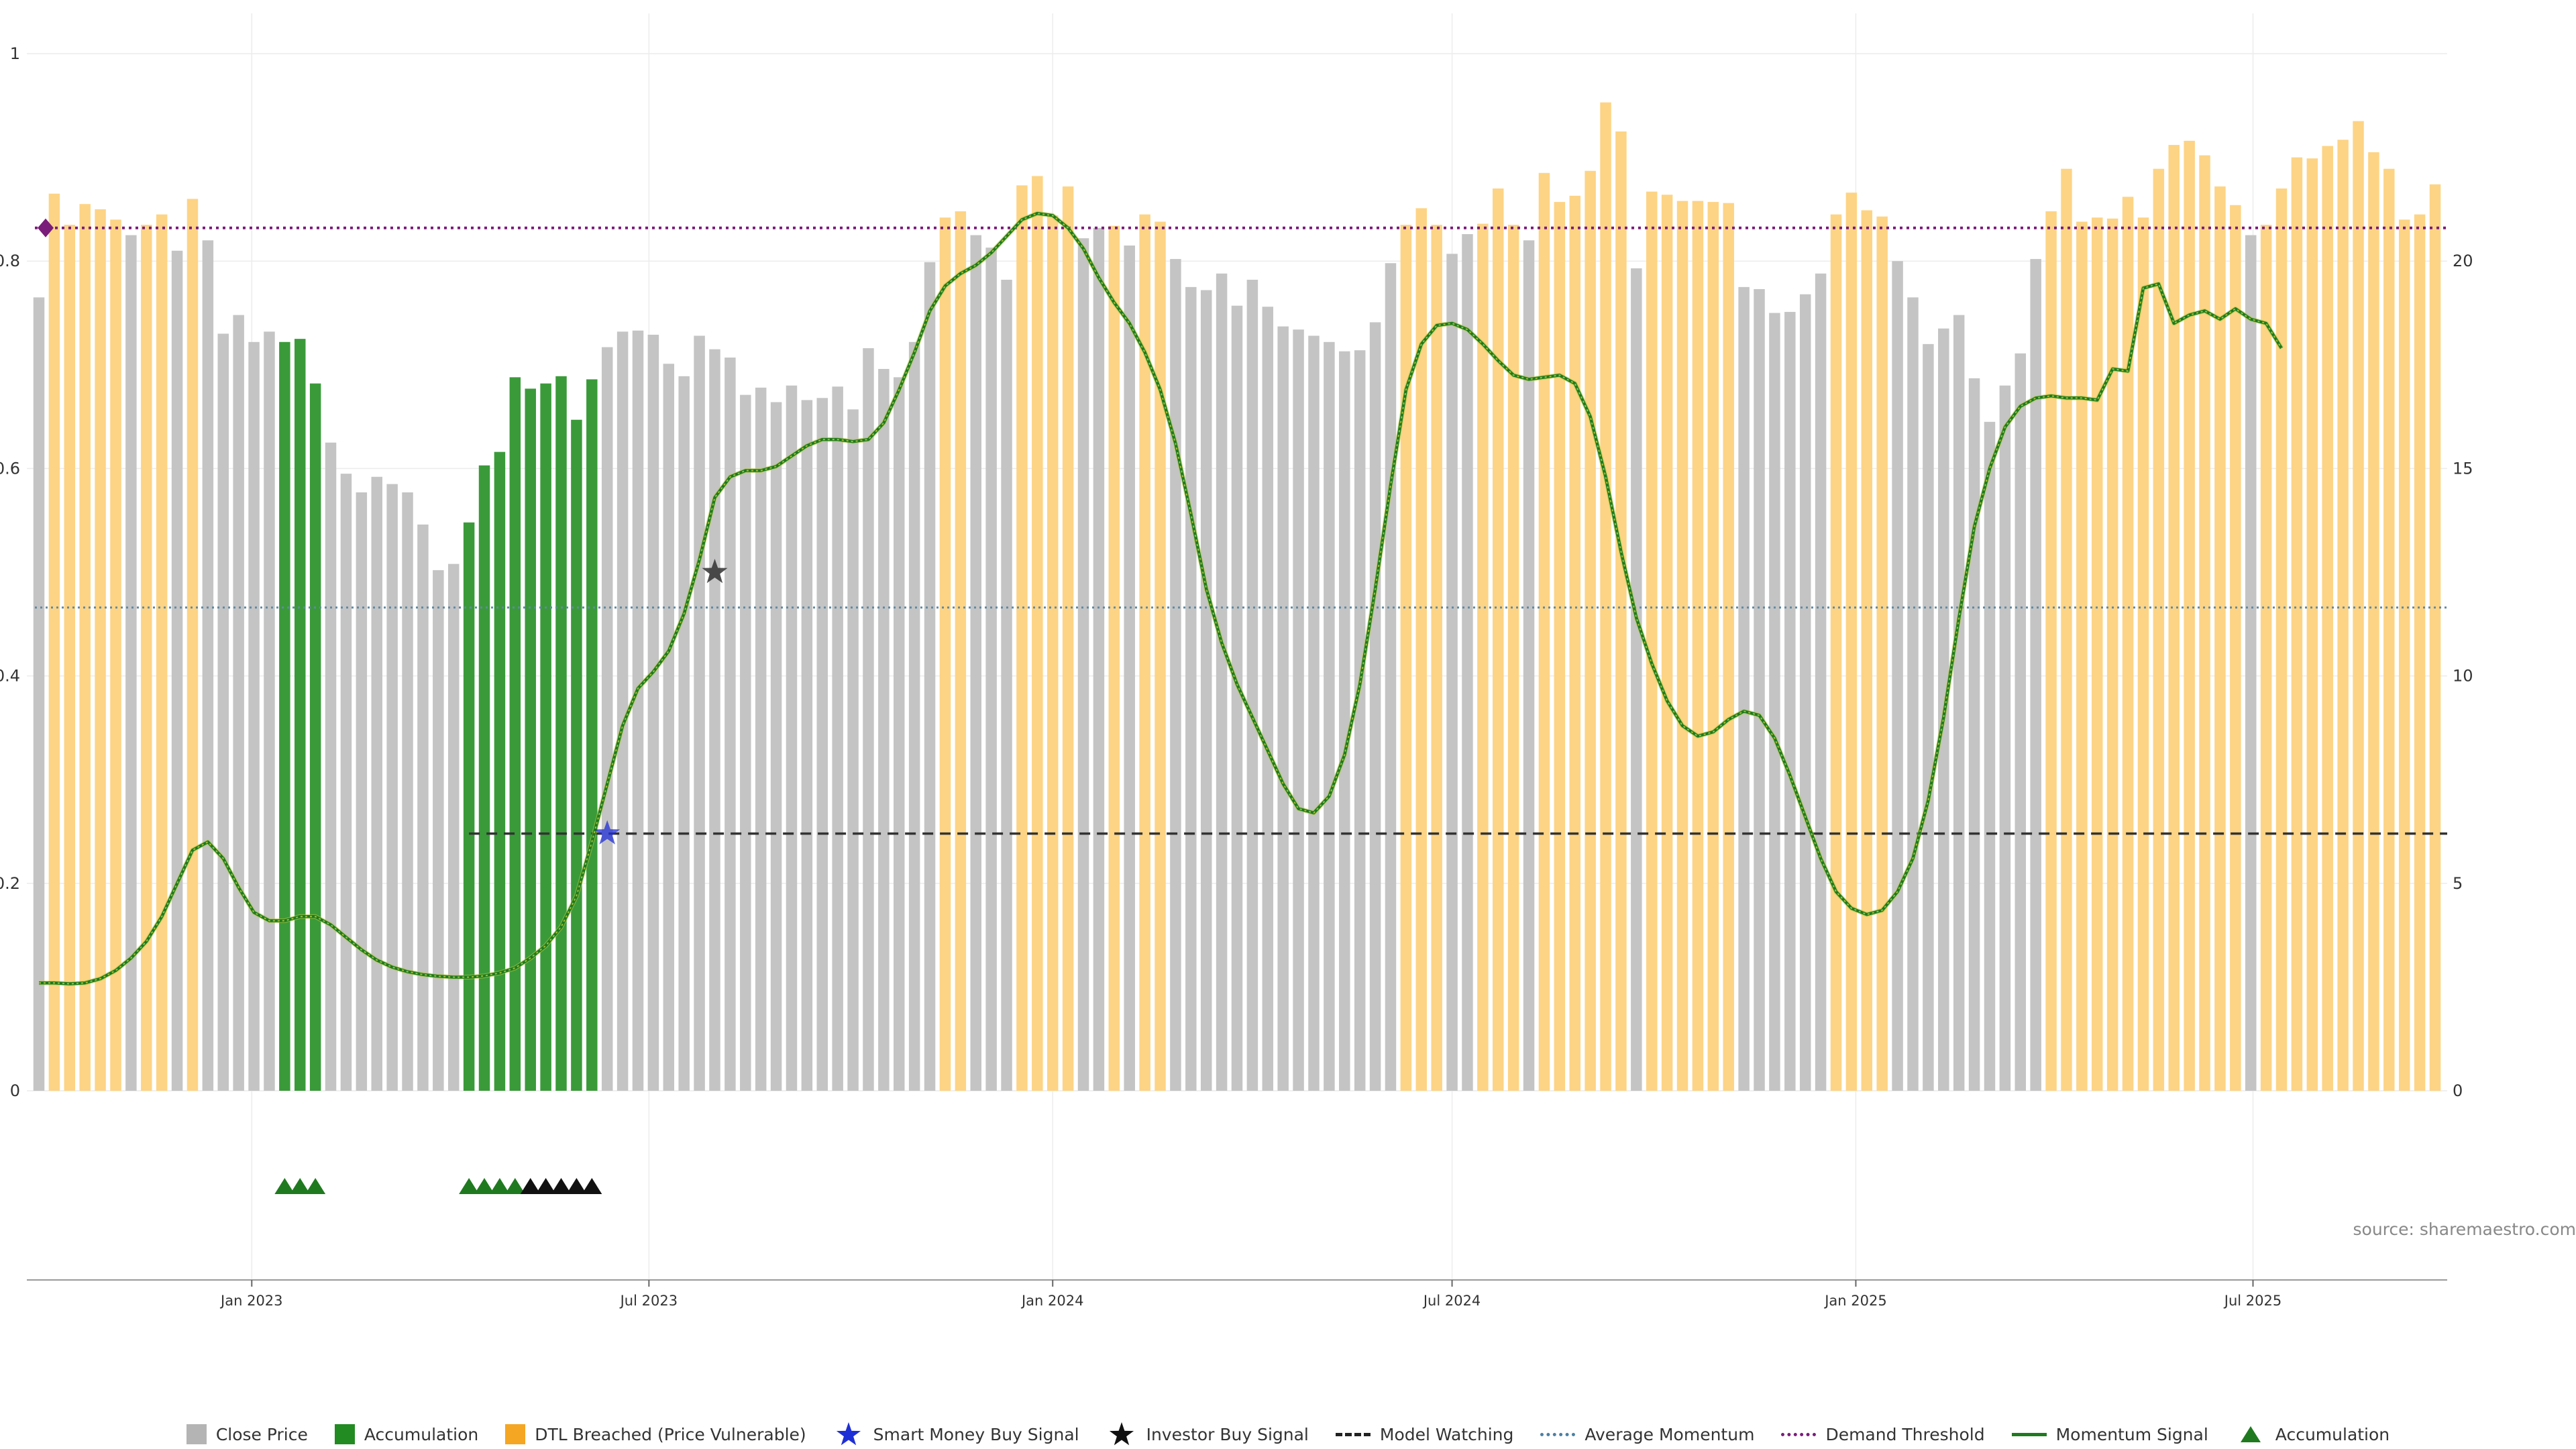 The height and width of the screenshot is (1449, 2576). I want to click on left-tick-label: 0, so click(15, 1090).